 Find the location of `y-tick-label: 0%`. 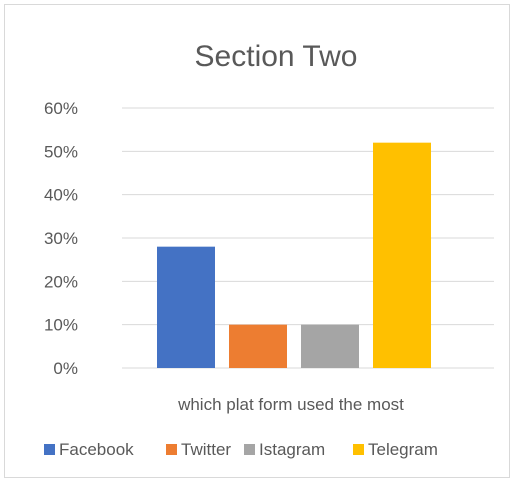

y-tick-label: 0% is located at coordinates (65, 368).